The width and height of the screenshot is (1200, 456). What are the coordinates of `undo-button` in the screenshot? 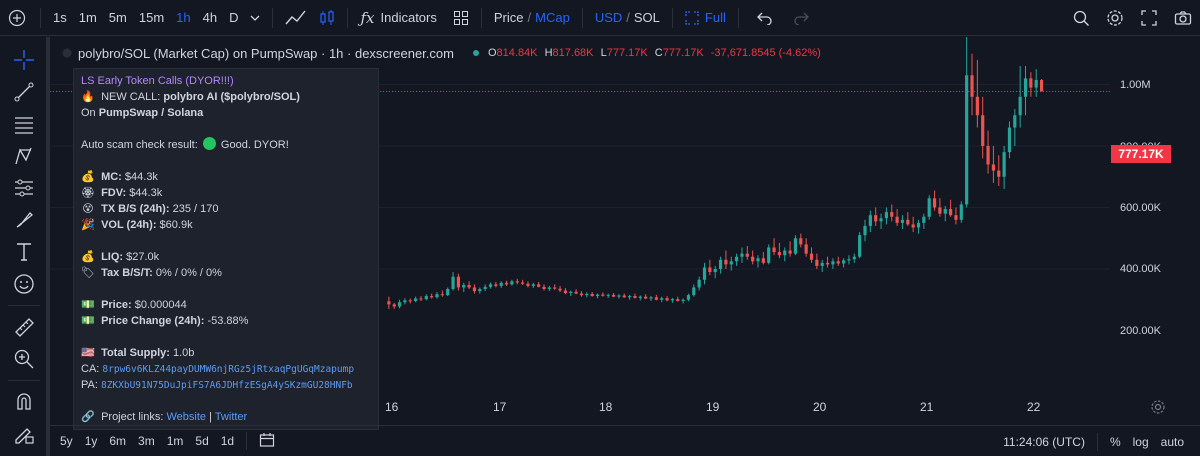 It's located at (765, 18).